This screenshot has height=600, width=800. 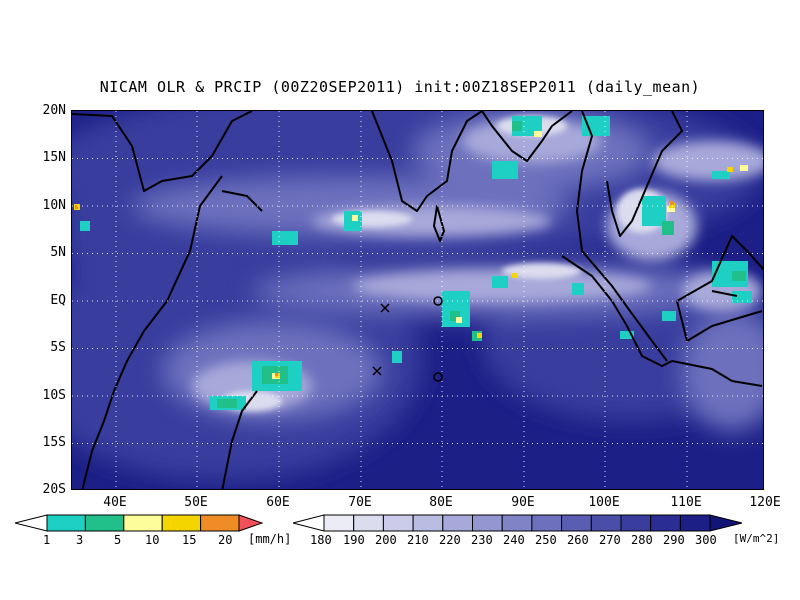 I want to click on lon-label-40e: 40E, so click(x=115, y=502).